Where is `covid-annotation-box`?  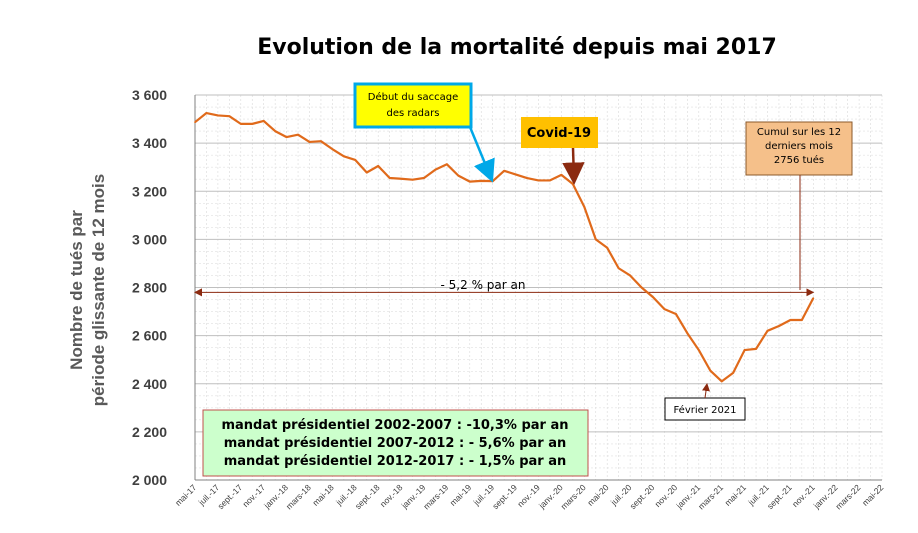 covid-annotation-box is located at coordinates (559, 132).